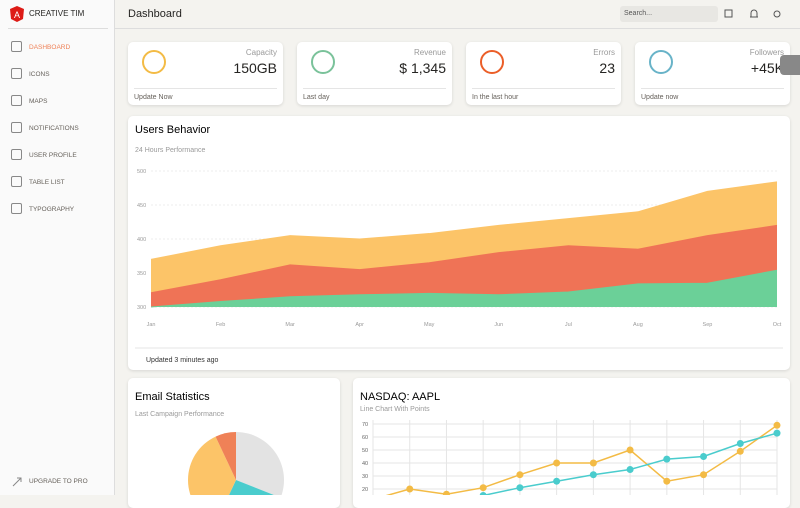  What do you see at coordinates (141, 172) in the screenshot?
I see `y-tick-label: 500` at bounding box center [141, 172].